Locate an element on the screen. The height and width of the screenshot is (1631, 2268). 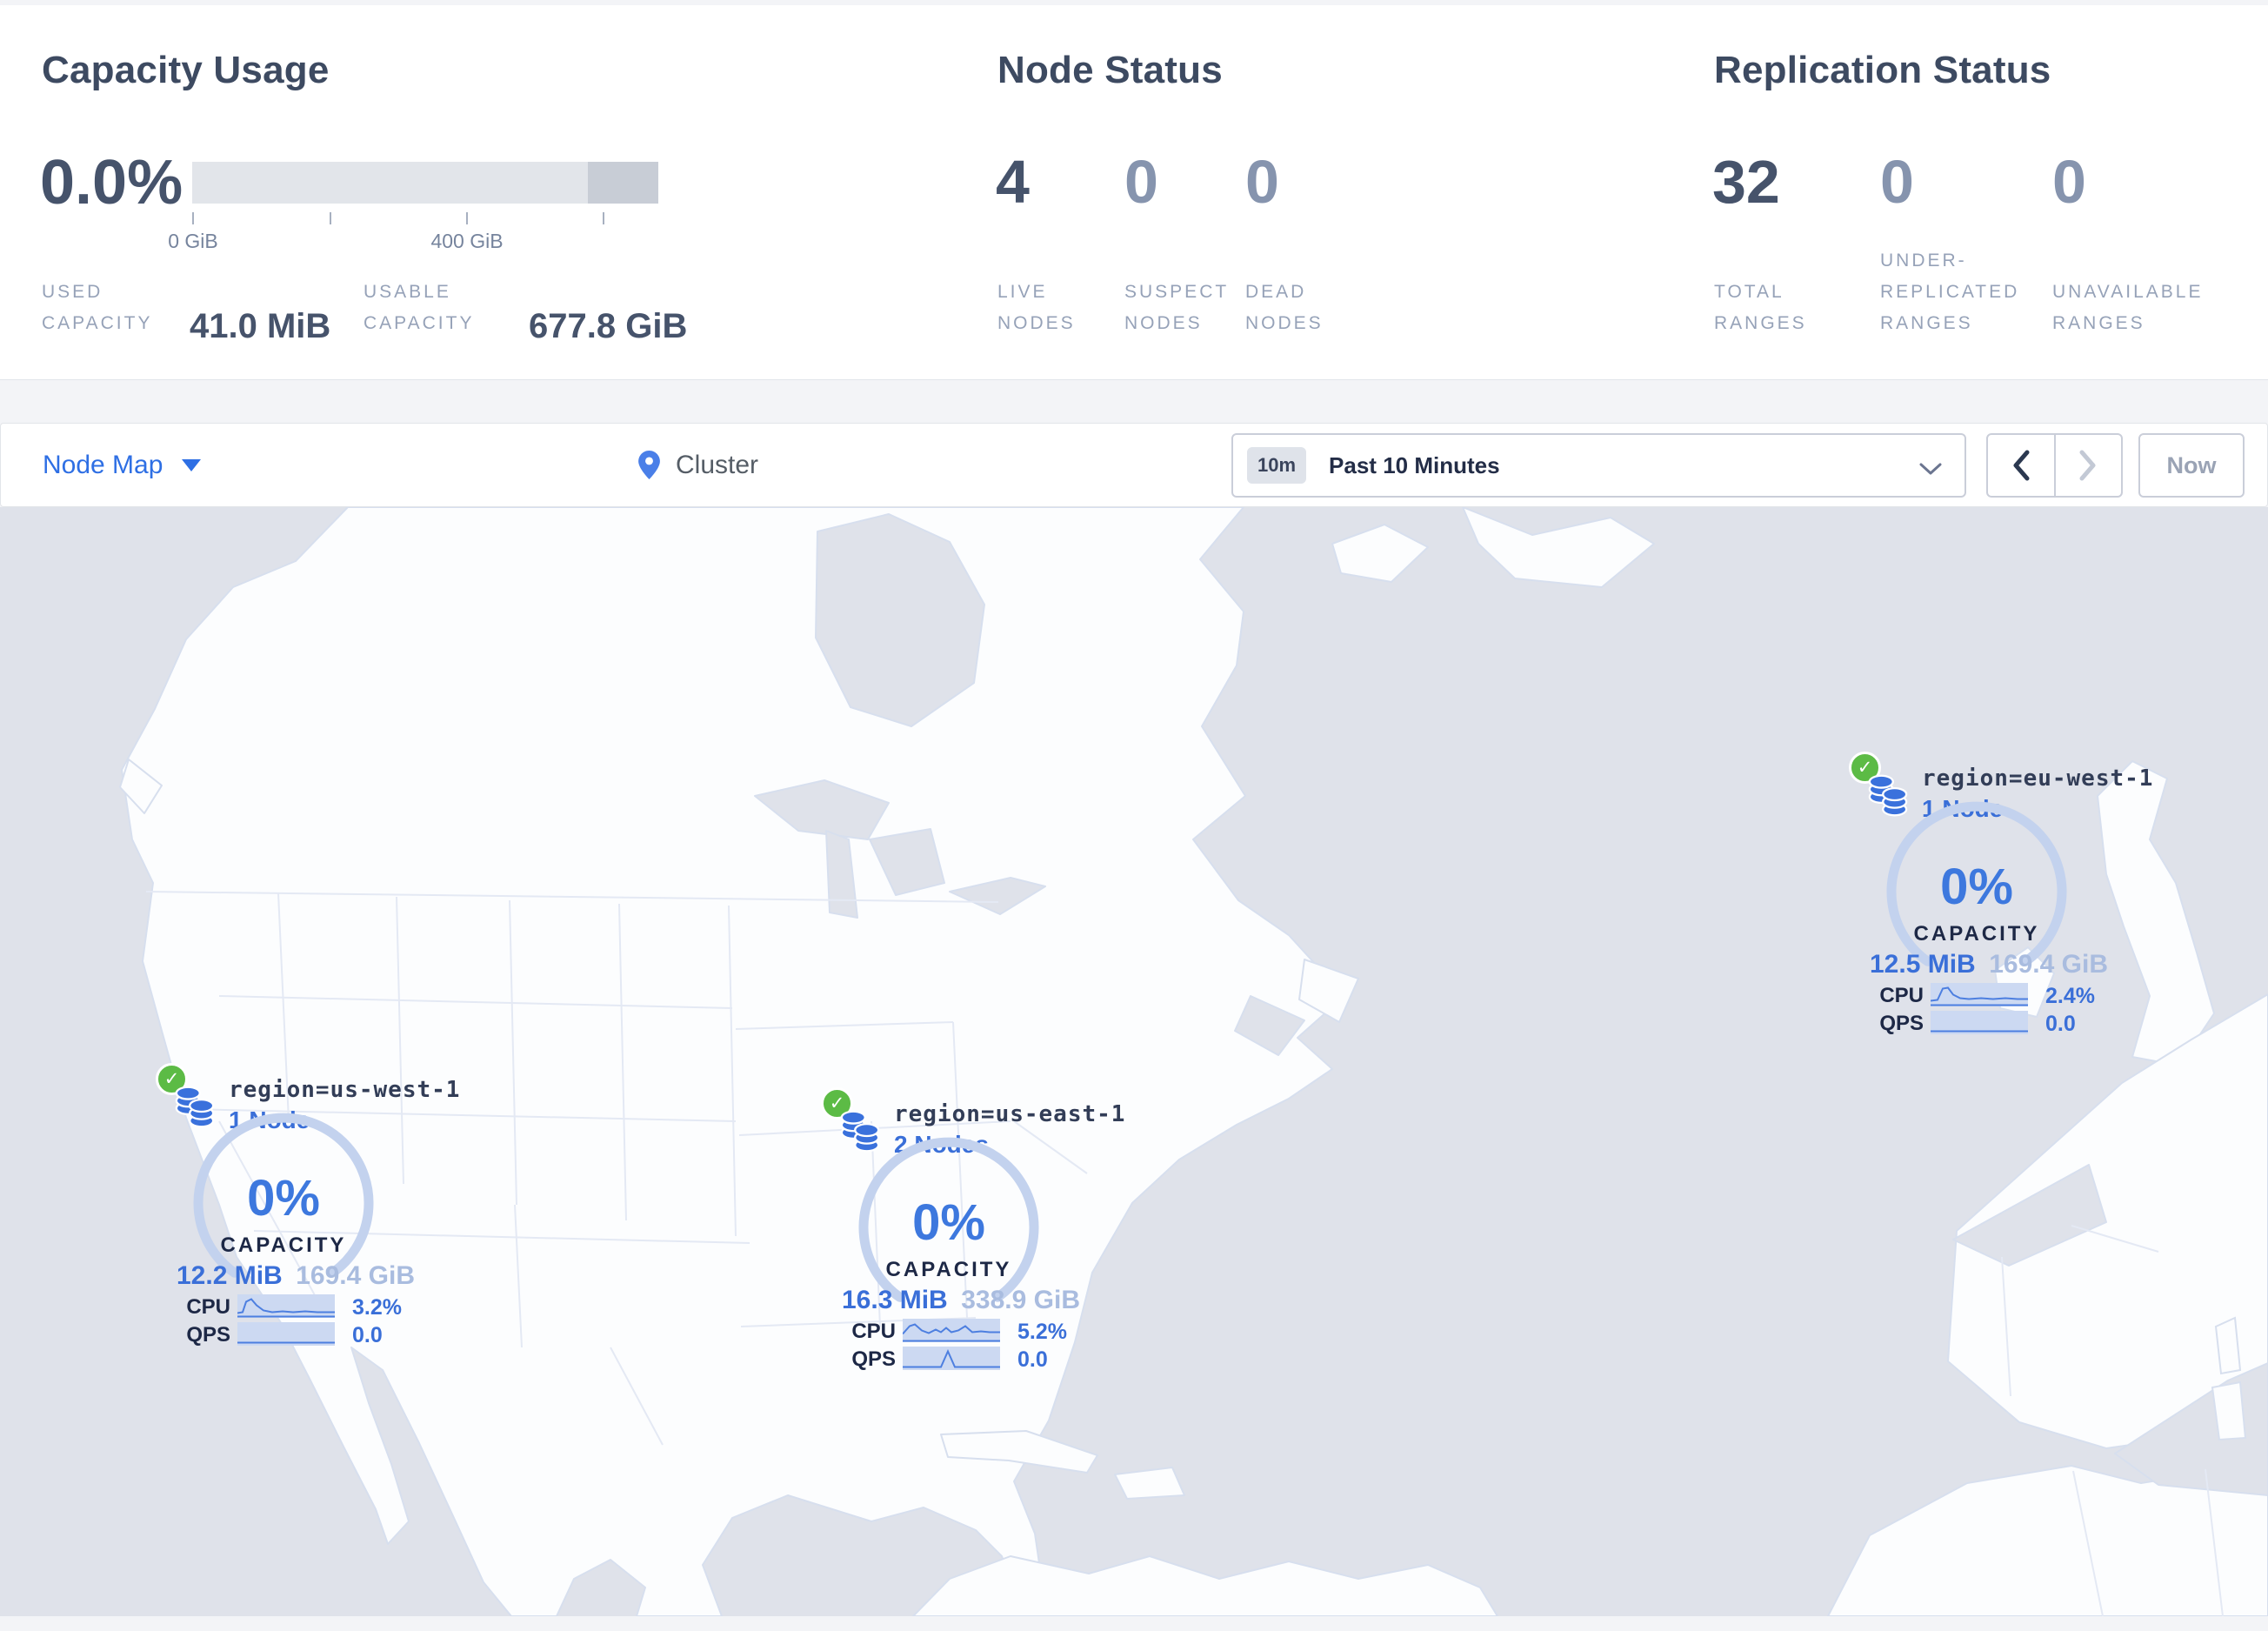
cpu-value: 2.4% is located at coordinates (2070, 996).